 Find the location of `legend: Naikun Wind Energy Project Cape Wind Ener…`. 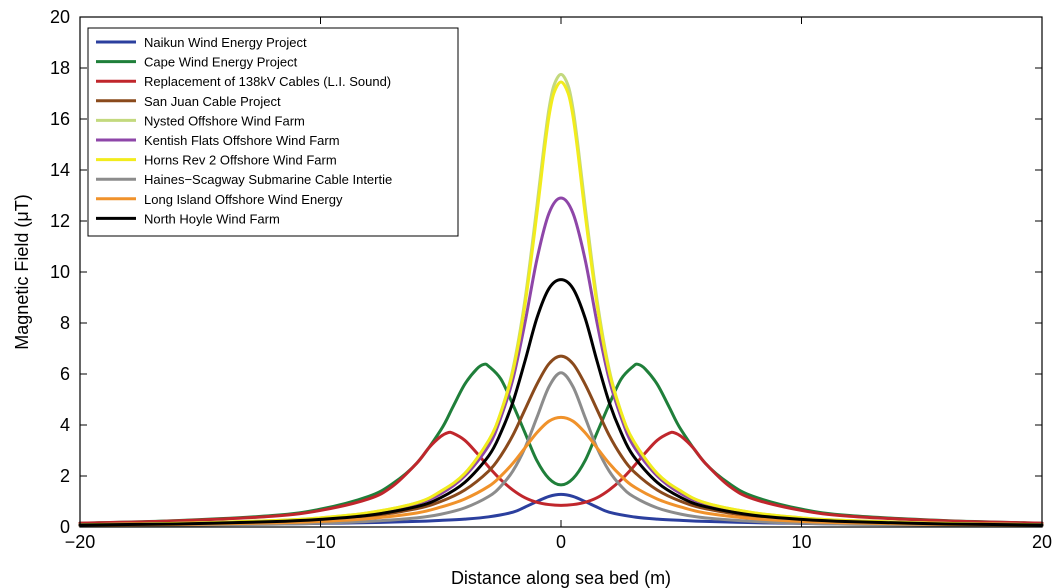

legend: Naikun Wind Energy Project Cape Wind Ener… is located at coordinates (273, 132).